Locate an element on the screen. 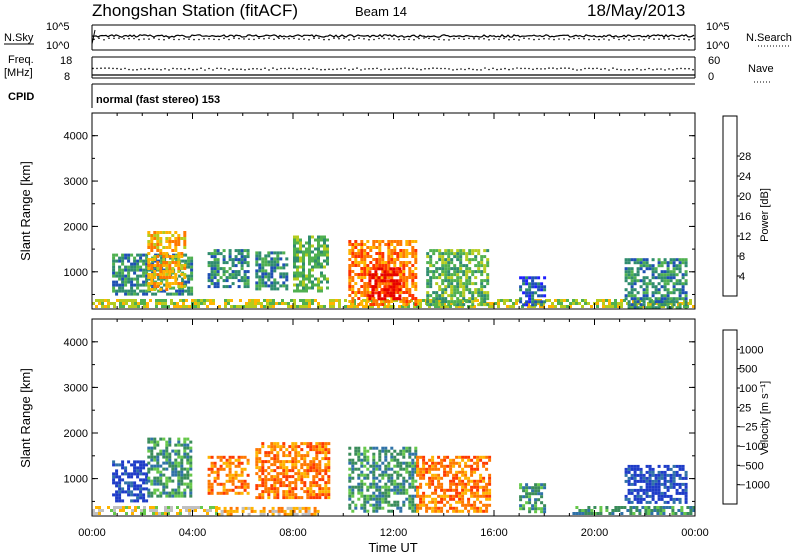  colorbar-tick-label: 28 is located at coordinates (745, 157).